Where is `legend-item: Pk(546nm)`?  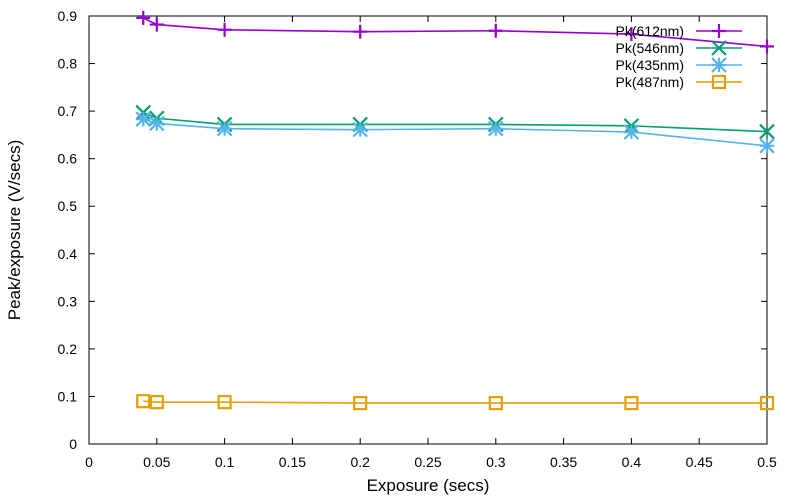 legend-item: Pk(546nm) is located at coordinates (679, 48).